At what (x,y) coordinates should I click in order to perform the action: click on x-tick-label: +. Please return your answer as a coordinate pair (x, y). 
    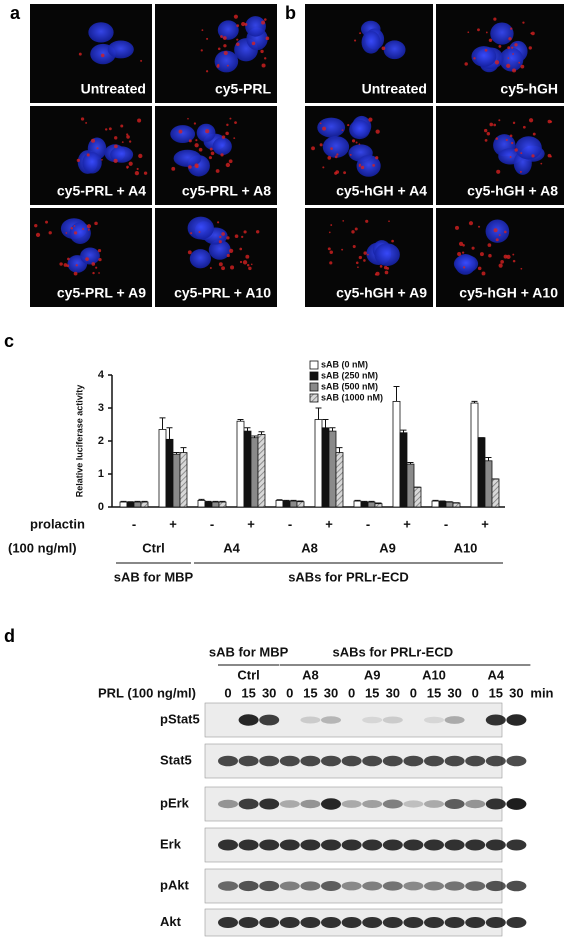
    Looking at the image, I should click on (407, 523).